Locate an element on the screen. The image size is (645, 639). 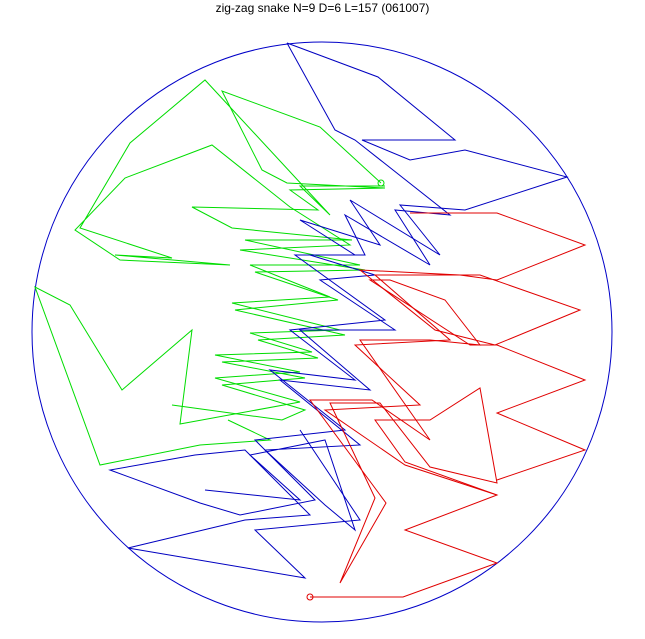
green-snake-endpoint is located at coordinates (381, 183).